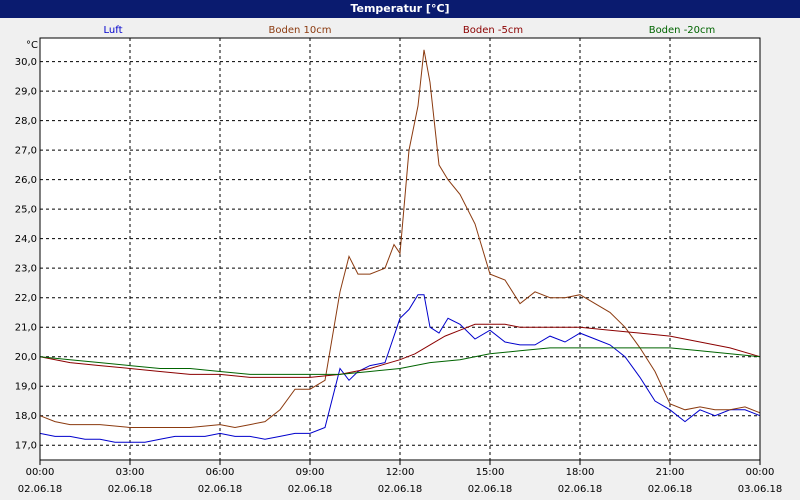 This screenshot has height=500, width=800. What do you see at coordinates (130, 472) in the screenshot?
I see `x-tick-time-label: 03:00` at bounding box center [130, 472].